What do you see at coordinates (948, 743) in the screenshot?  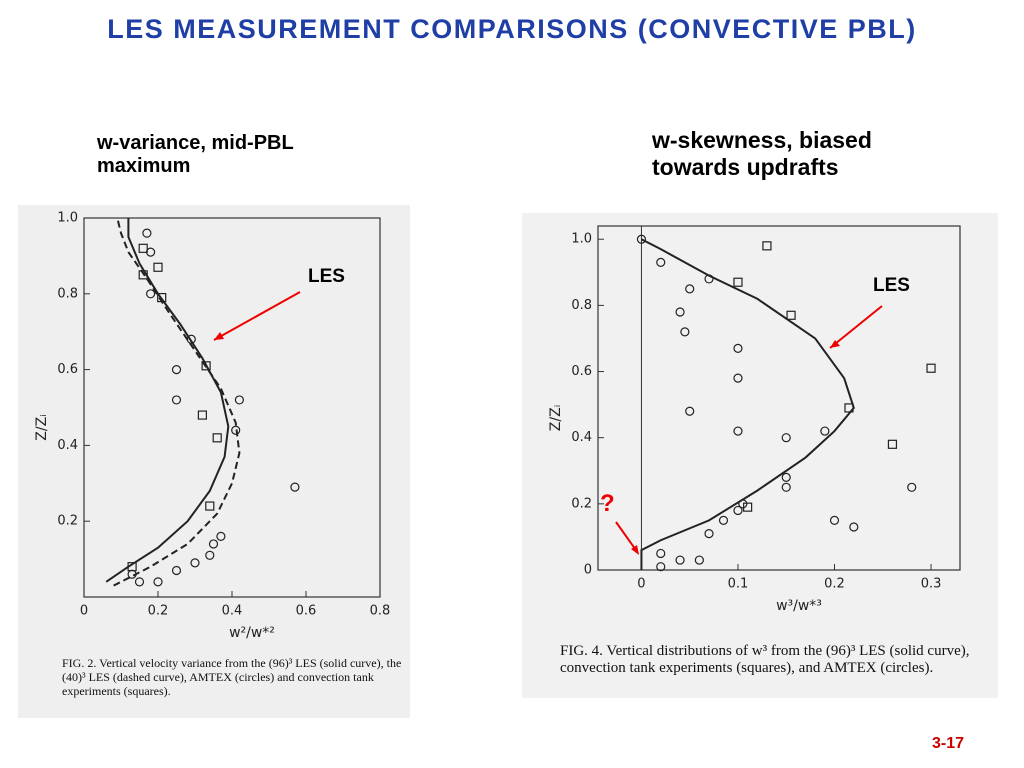 I see `page-number: 3-17` at bounding box center [948, 743].